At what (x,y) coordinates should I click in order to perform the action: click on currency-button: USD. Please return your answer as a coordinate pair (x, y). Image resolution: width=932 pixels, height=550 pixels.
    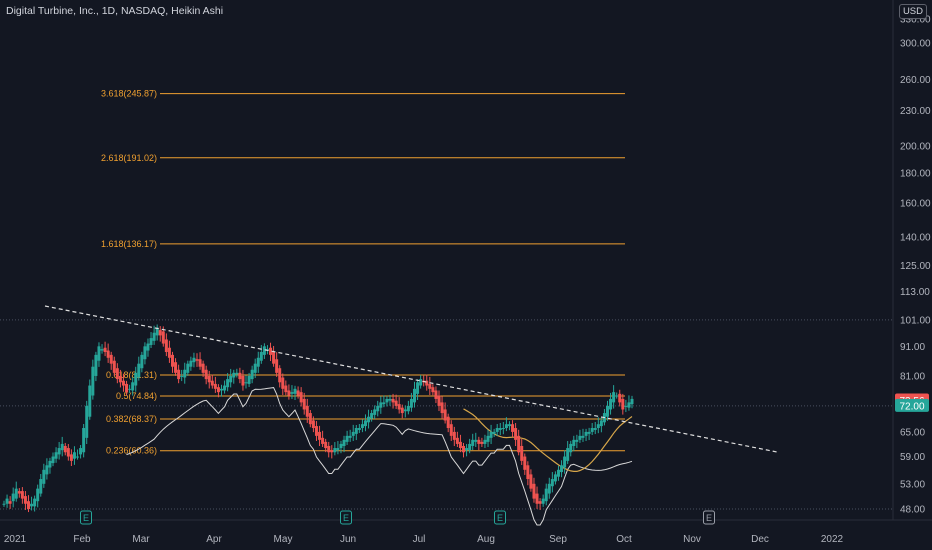
    Looking at the image, I should click on (912, 11).